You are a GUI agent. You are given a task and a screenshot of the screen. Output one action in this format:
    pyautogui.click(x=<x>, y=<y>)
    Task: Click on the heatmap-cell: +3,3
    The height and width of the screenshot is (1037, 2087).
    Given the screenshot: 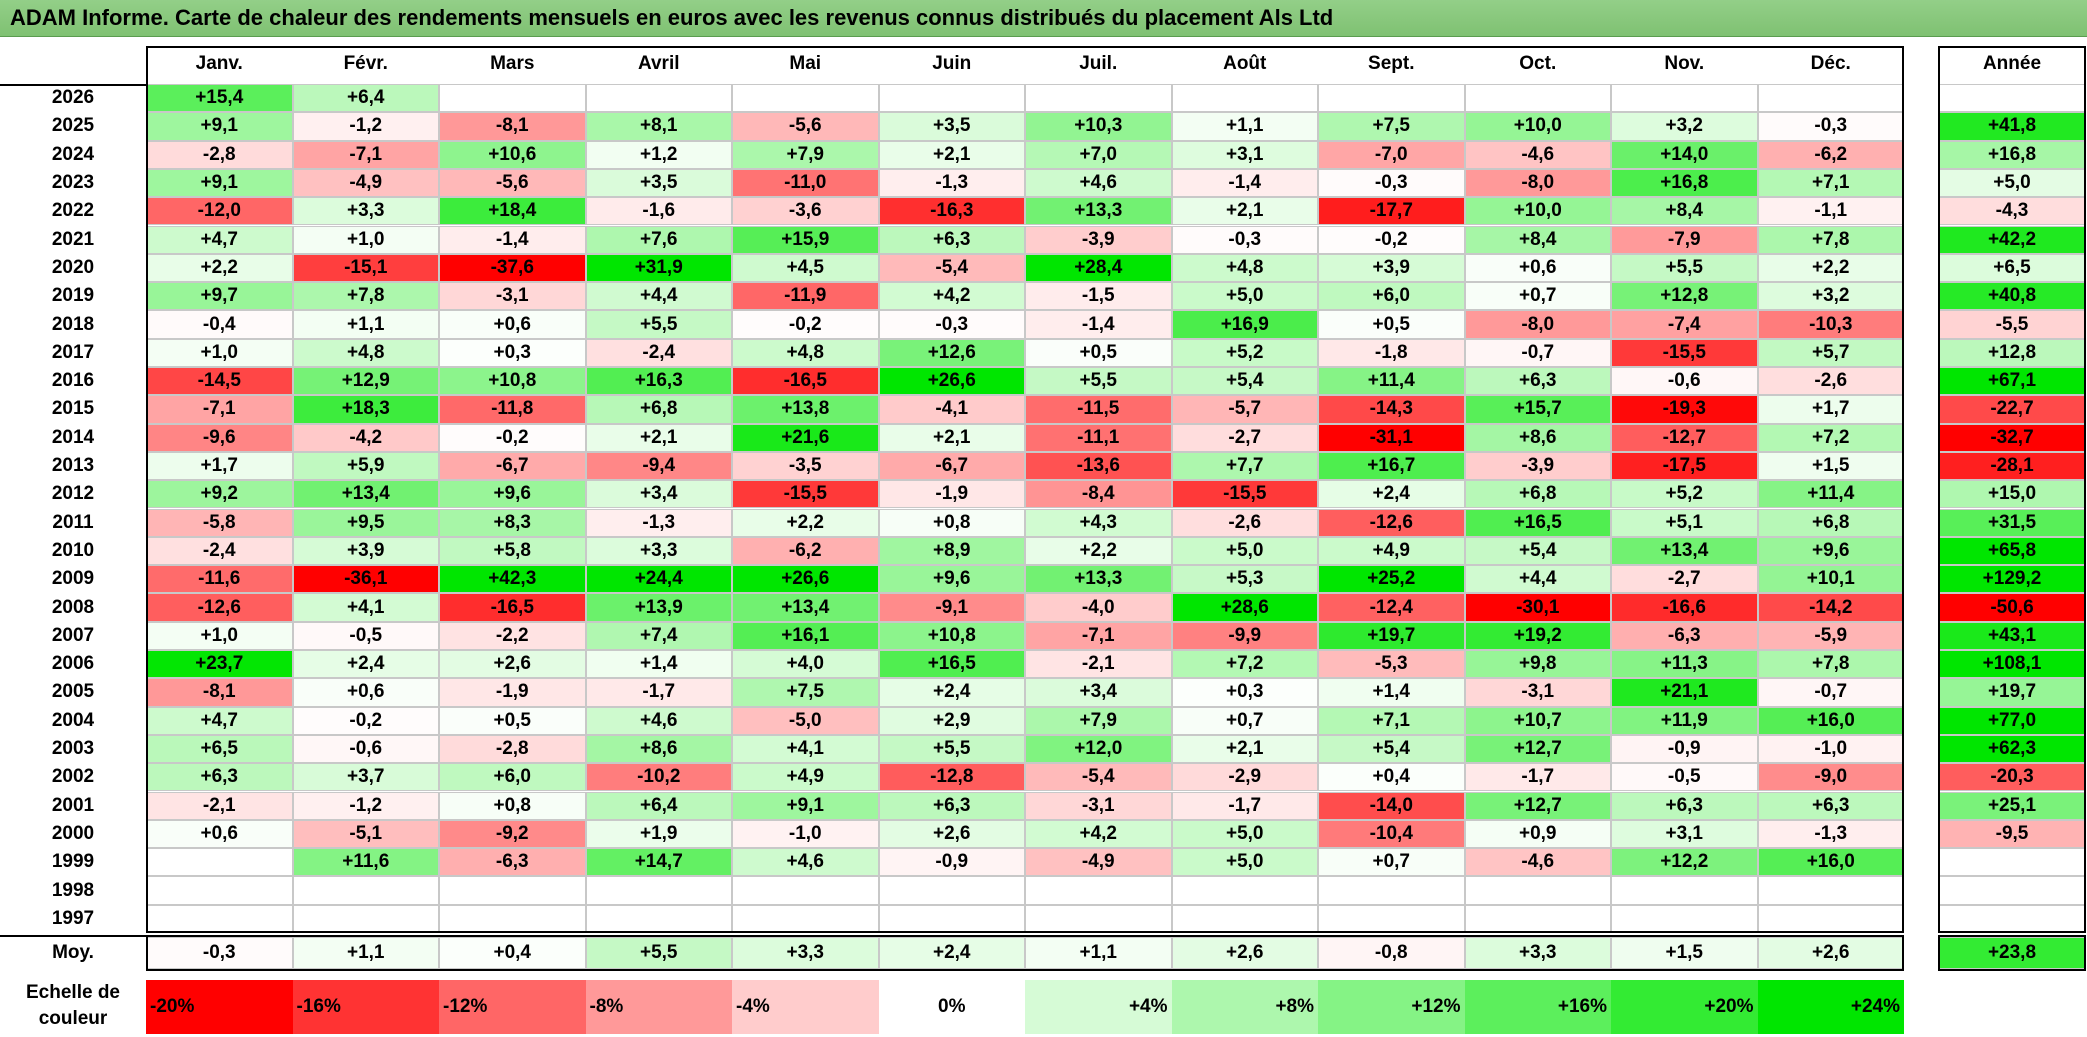 What is the action you would take?
    pyautogui.click(x=365, y=211)
    